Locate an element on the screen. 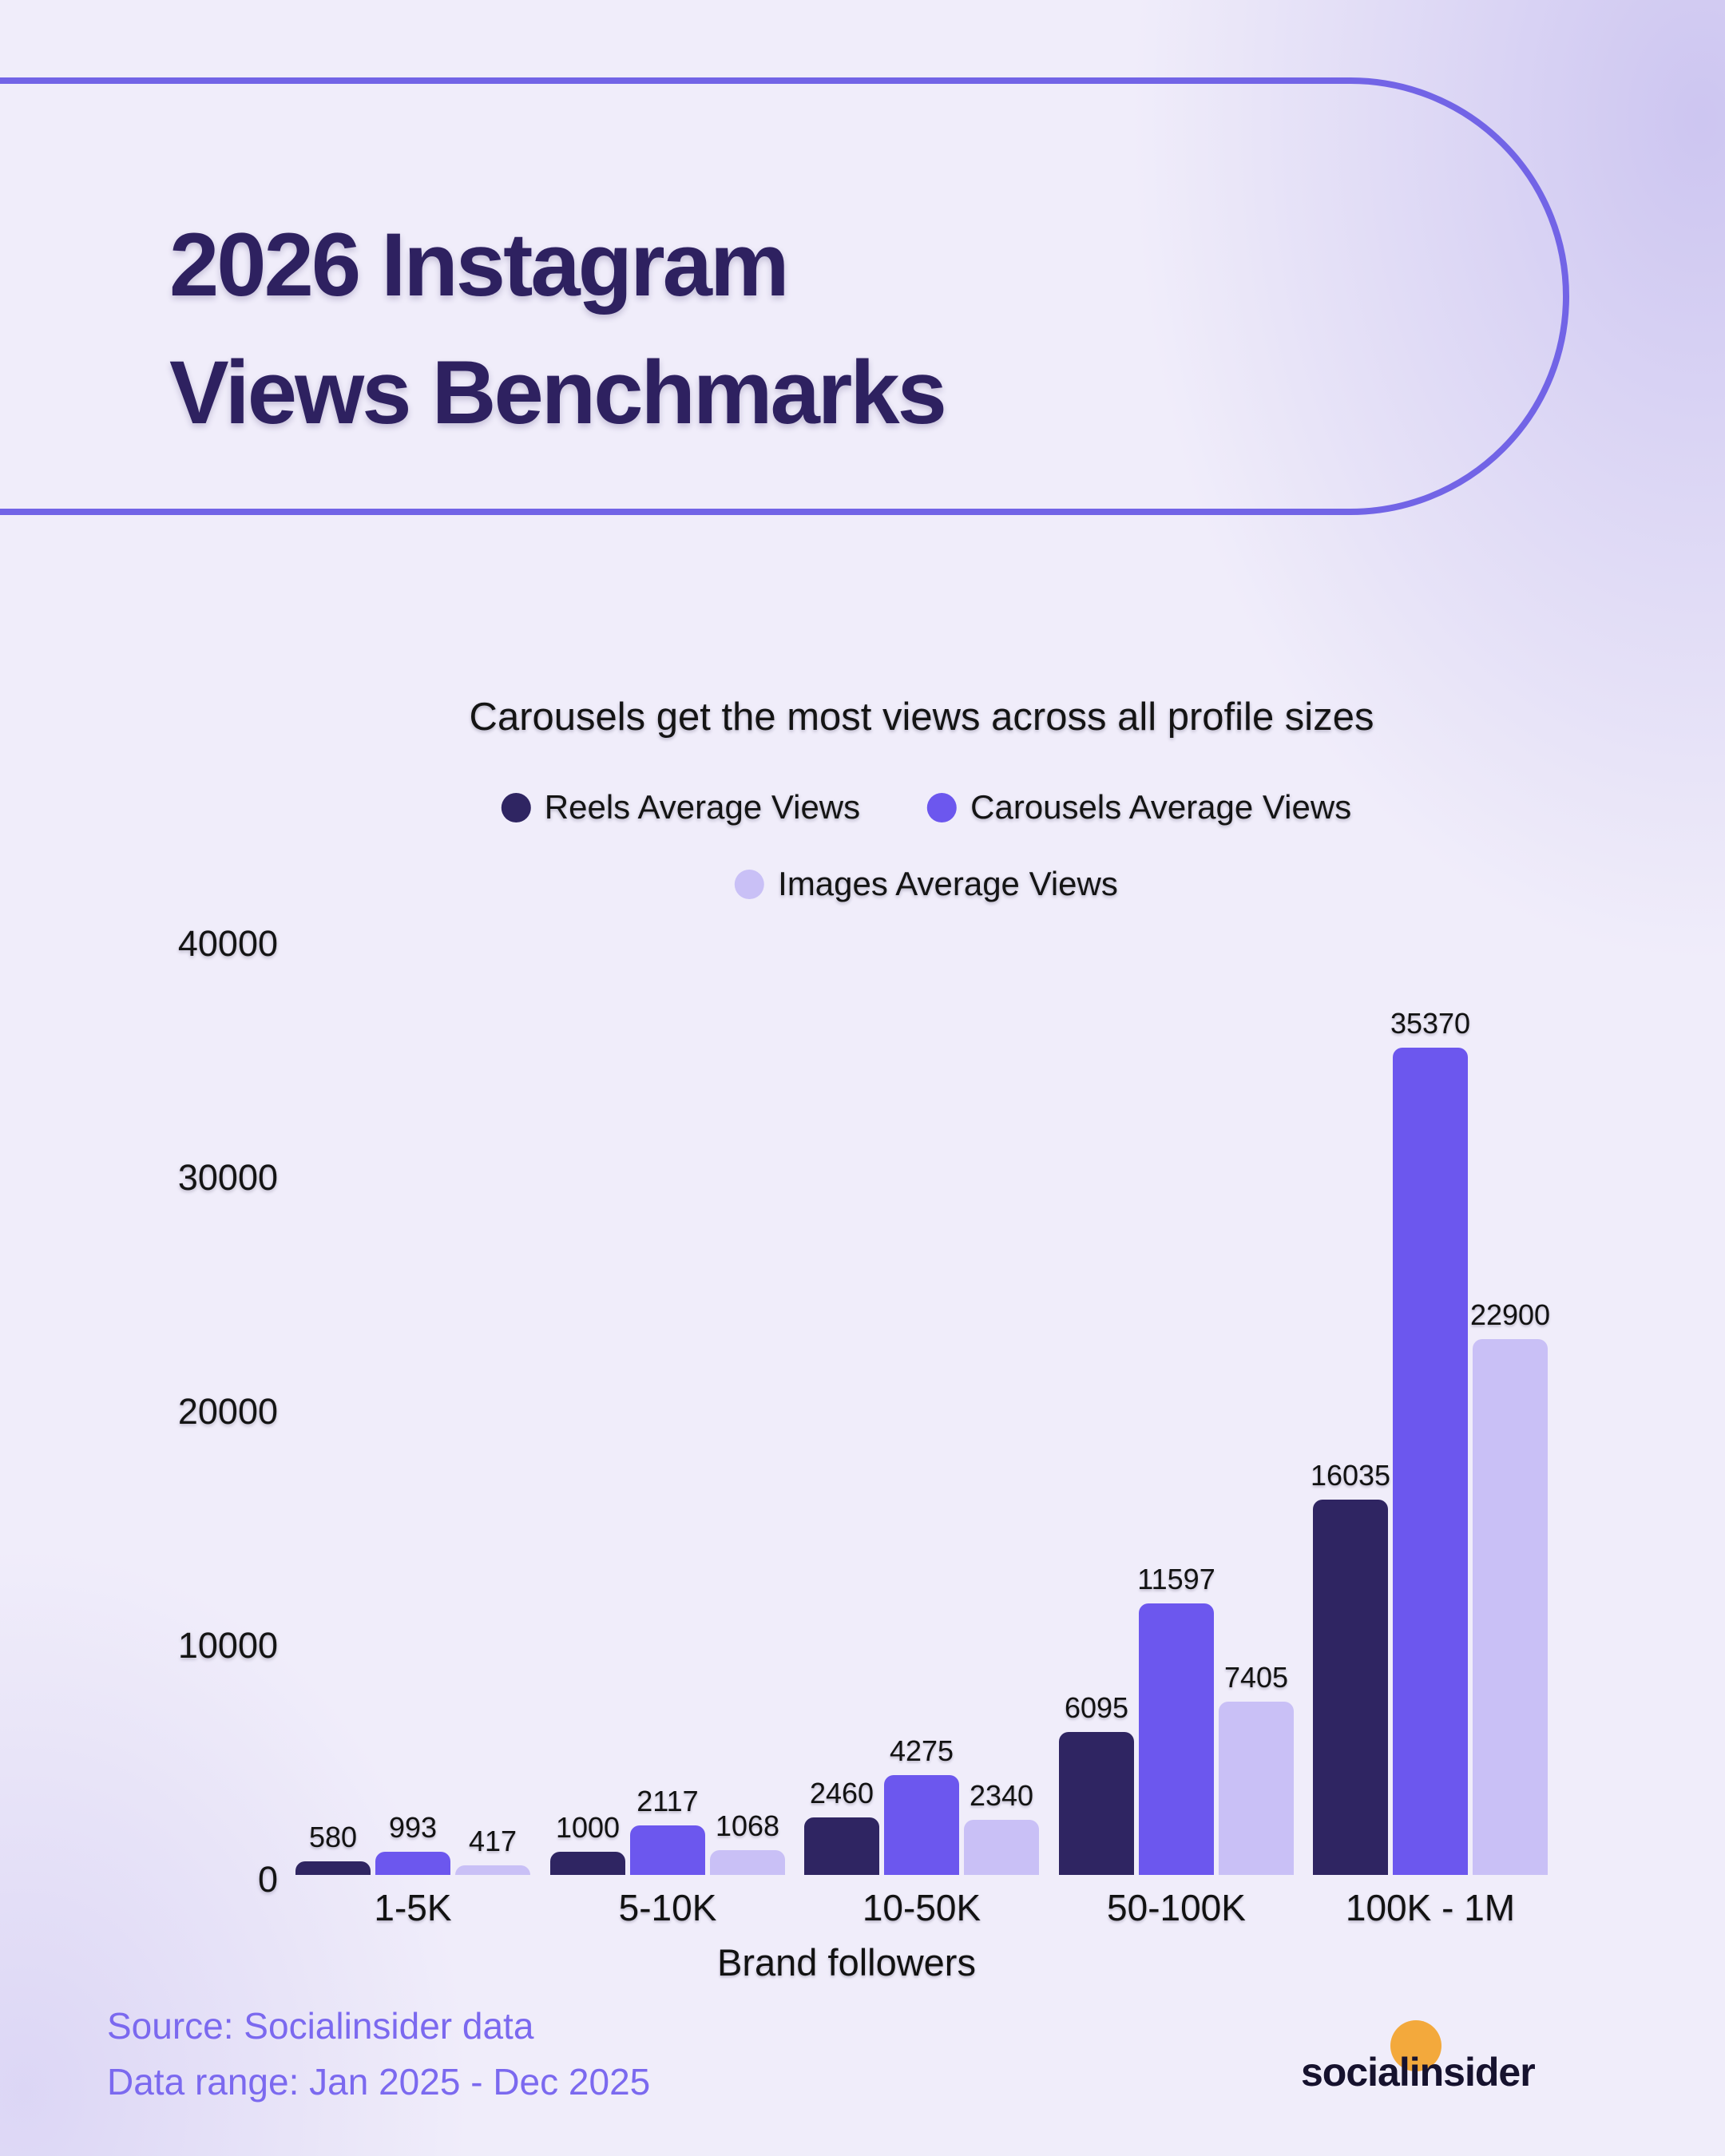  bar-value-label: 22900 is located at coordinates (1510, 1314).